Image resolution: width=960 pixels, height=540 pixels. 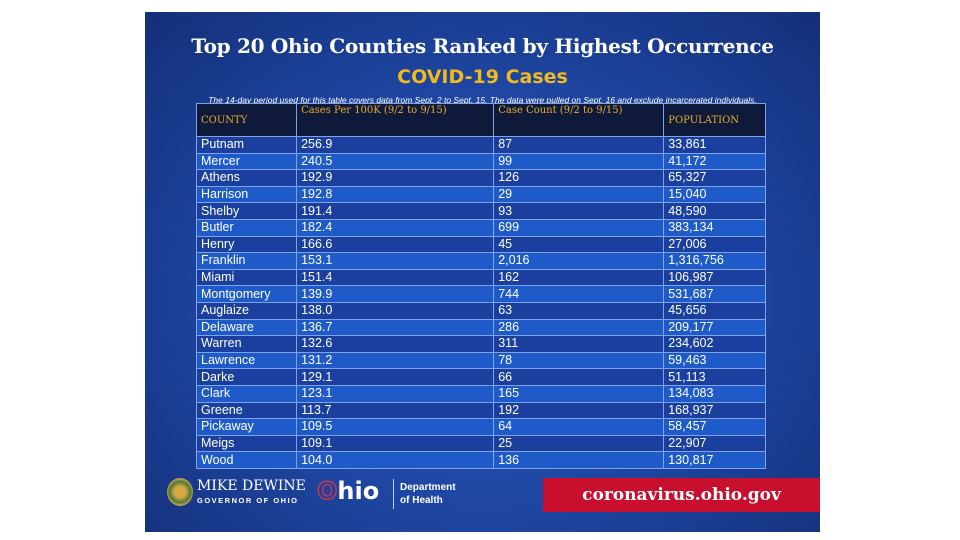 What do you see at coordinates (714, 194) in the screenshot?
I see `cell-population: 15,040` at bounding box center [714, 194].